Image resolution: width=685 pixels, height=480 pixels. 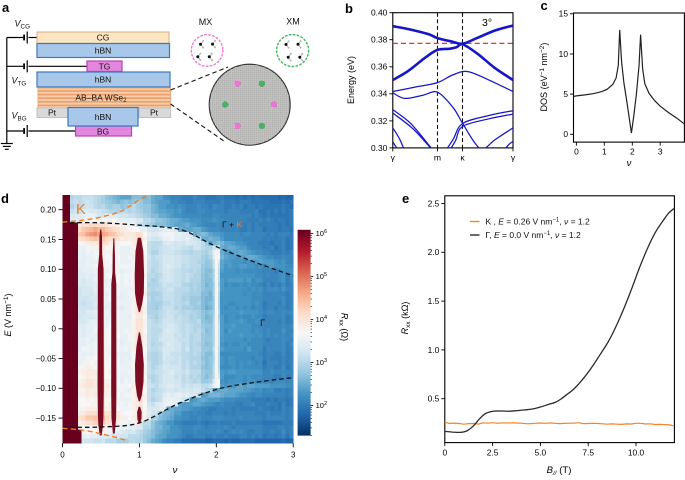 What do you see at coordinates (564, 54) in the screenshot?
I see `svg-text: 10` at bounding box center [564, 54].